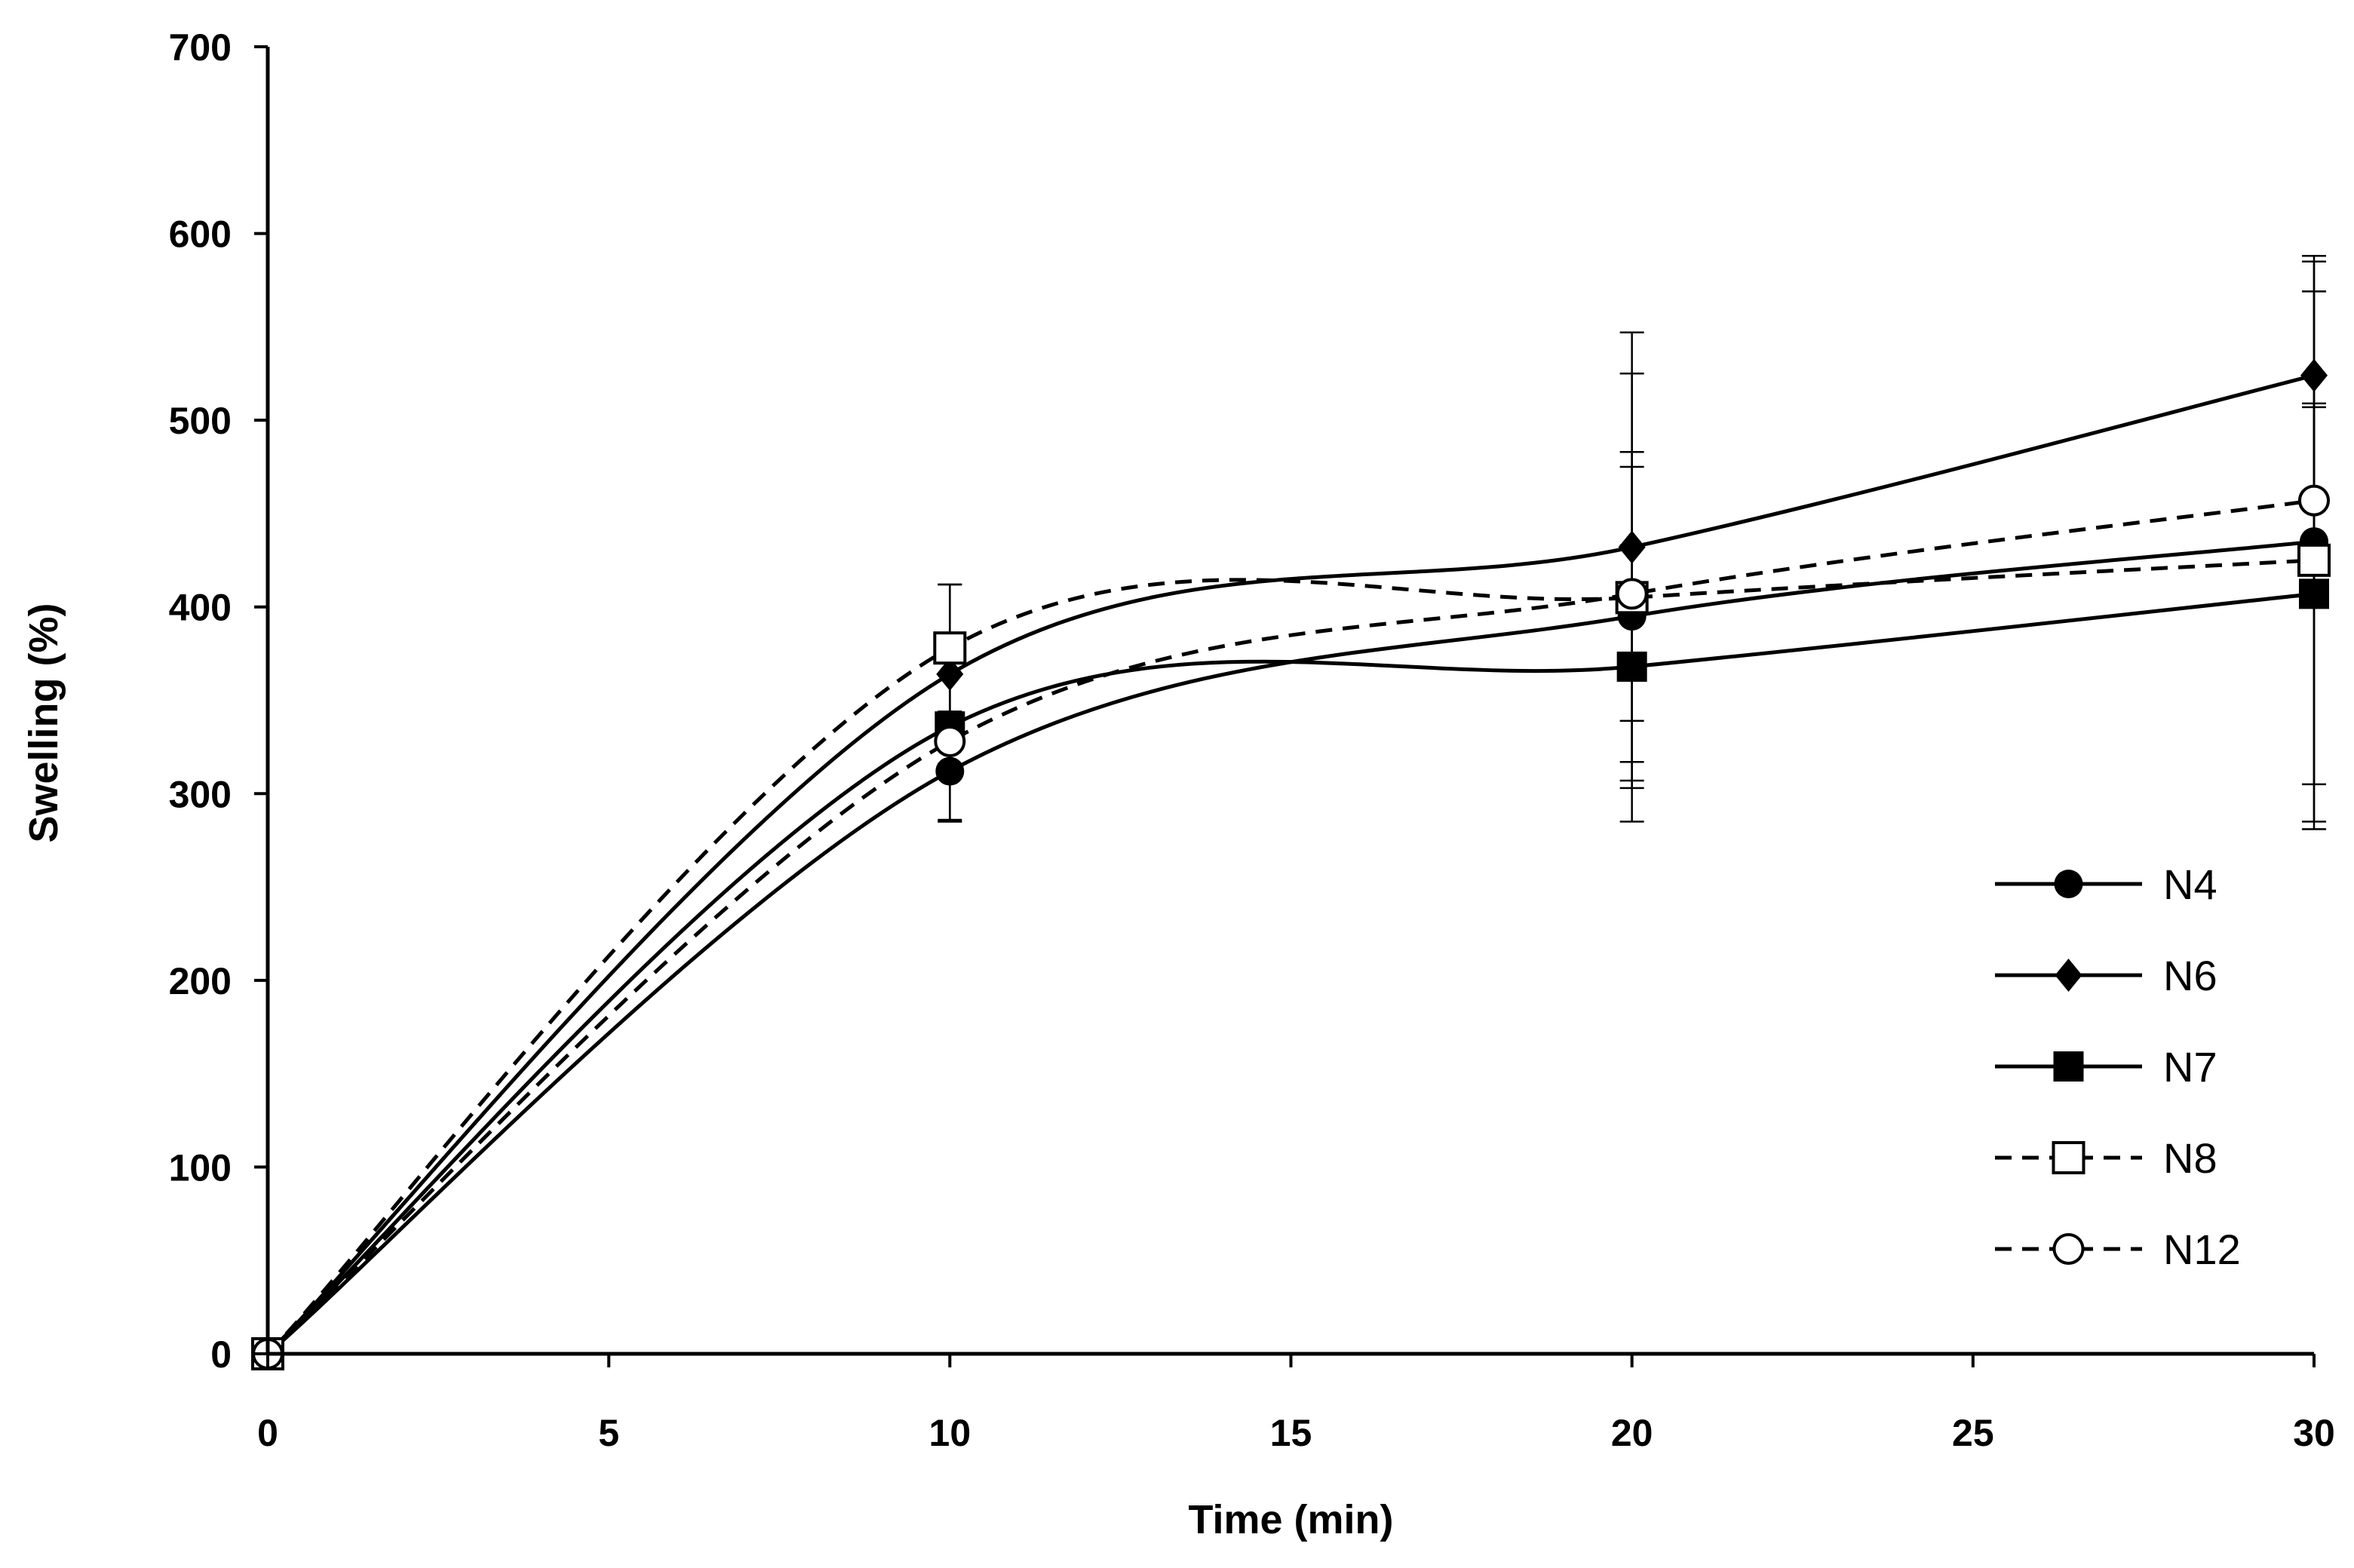 The image size is (2354, 1568). I want to click on legend-label-n12: N12, so click(2202, 1249).